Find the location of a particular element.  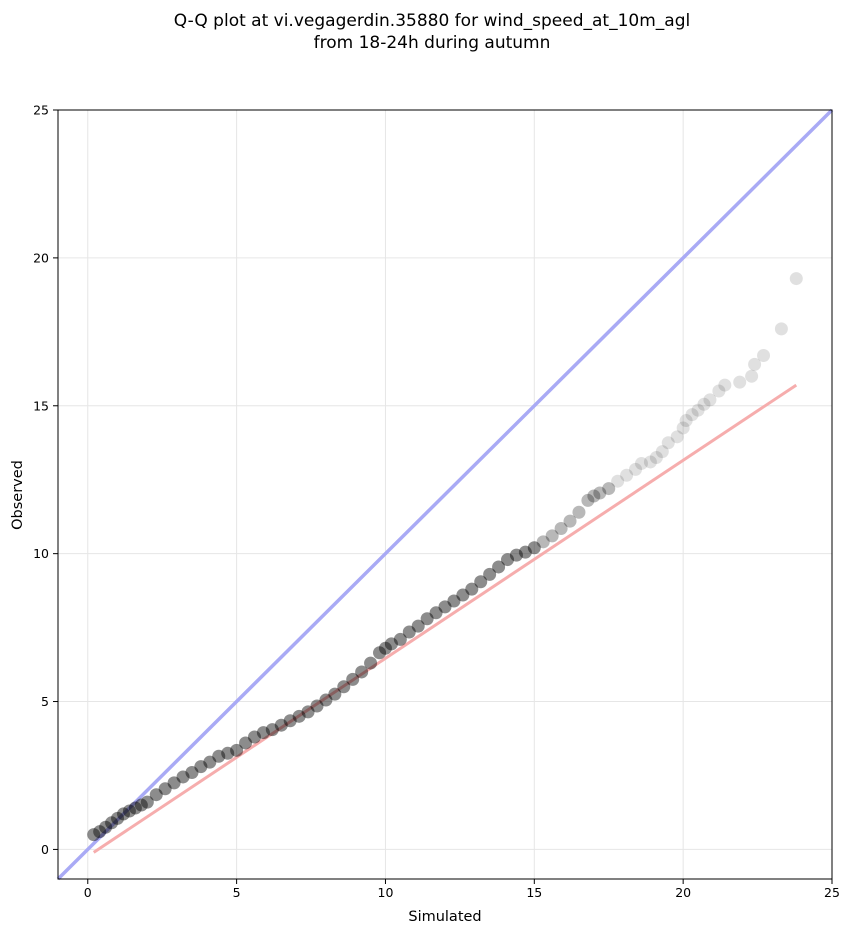

x-tick-label-25: 25 is located at coordinates (832, 892).